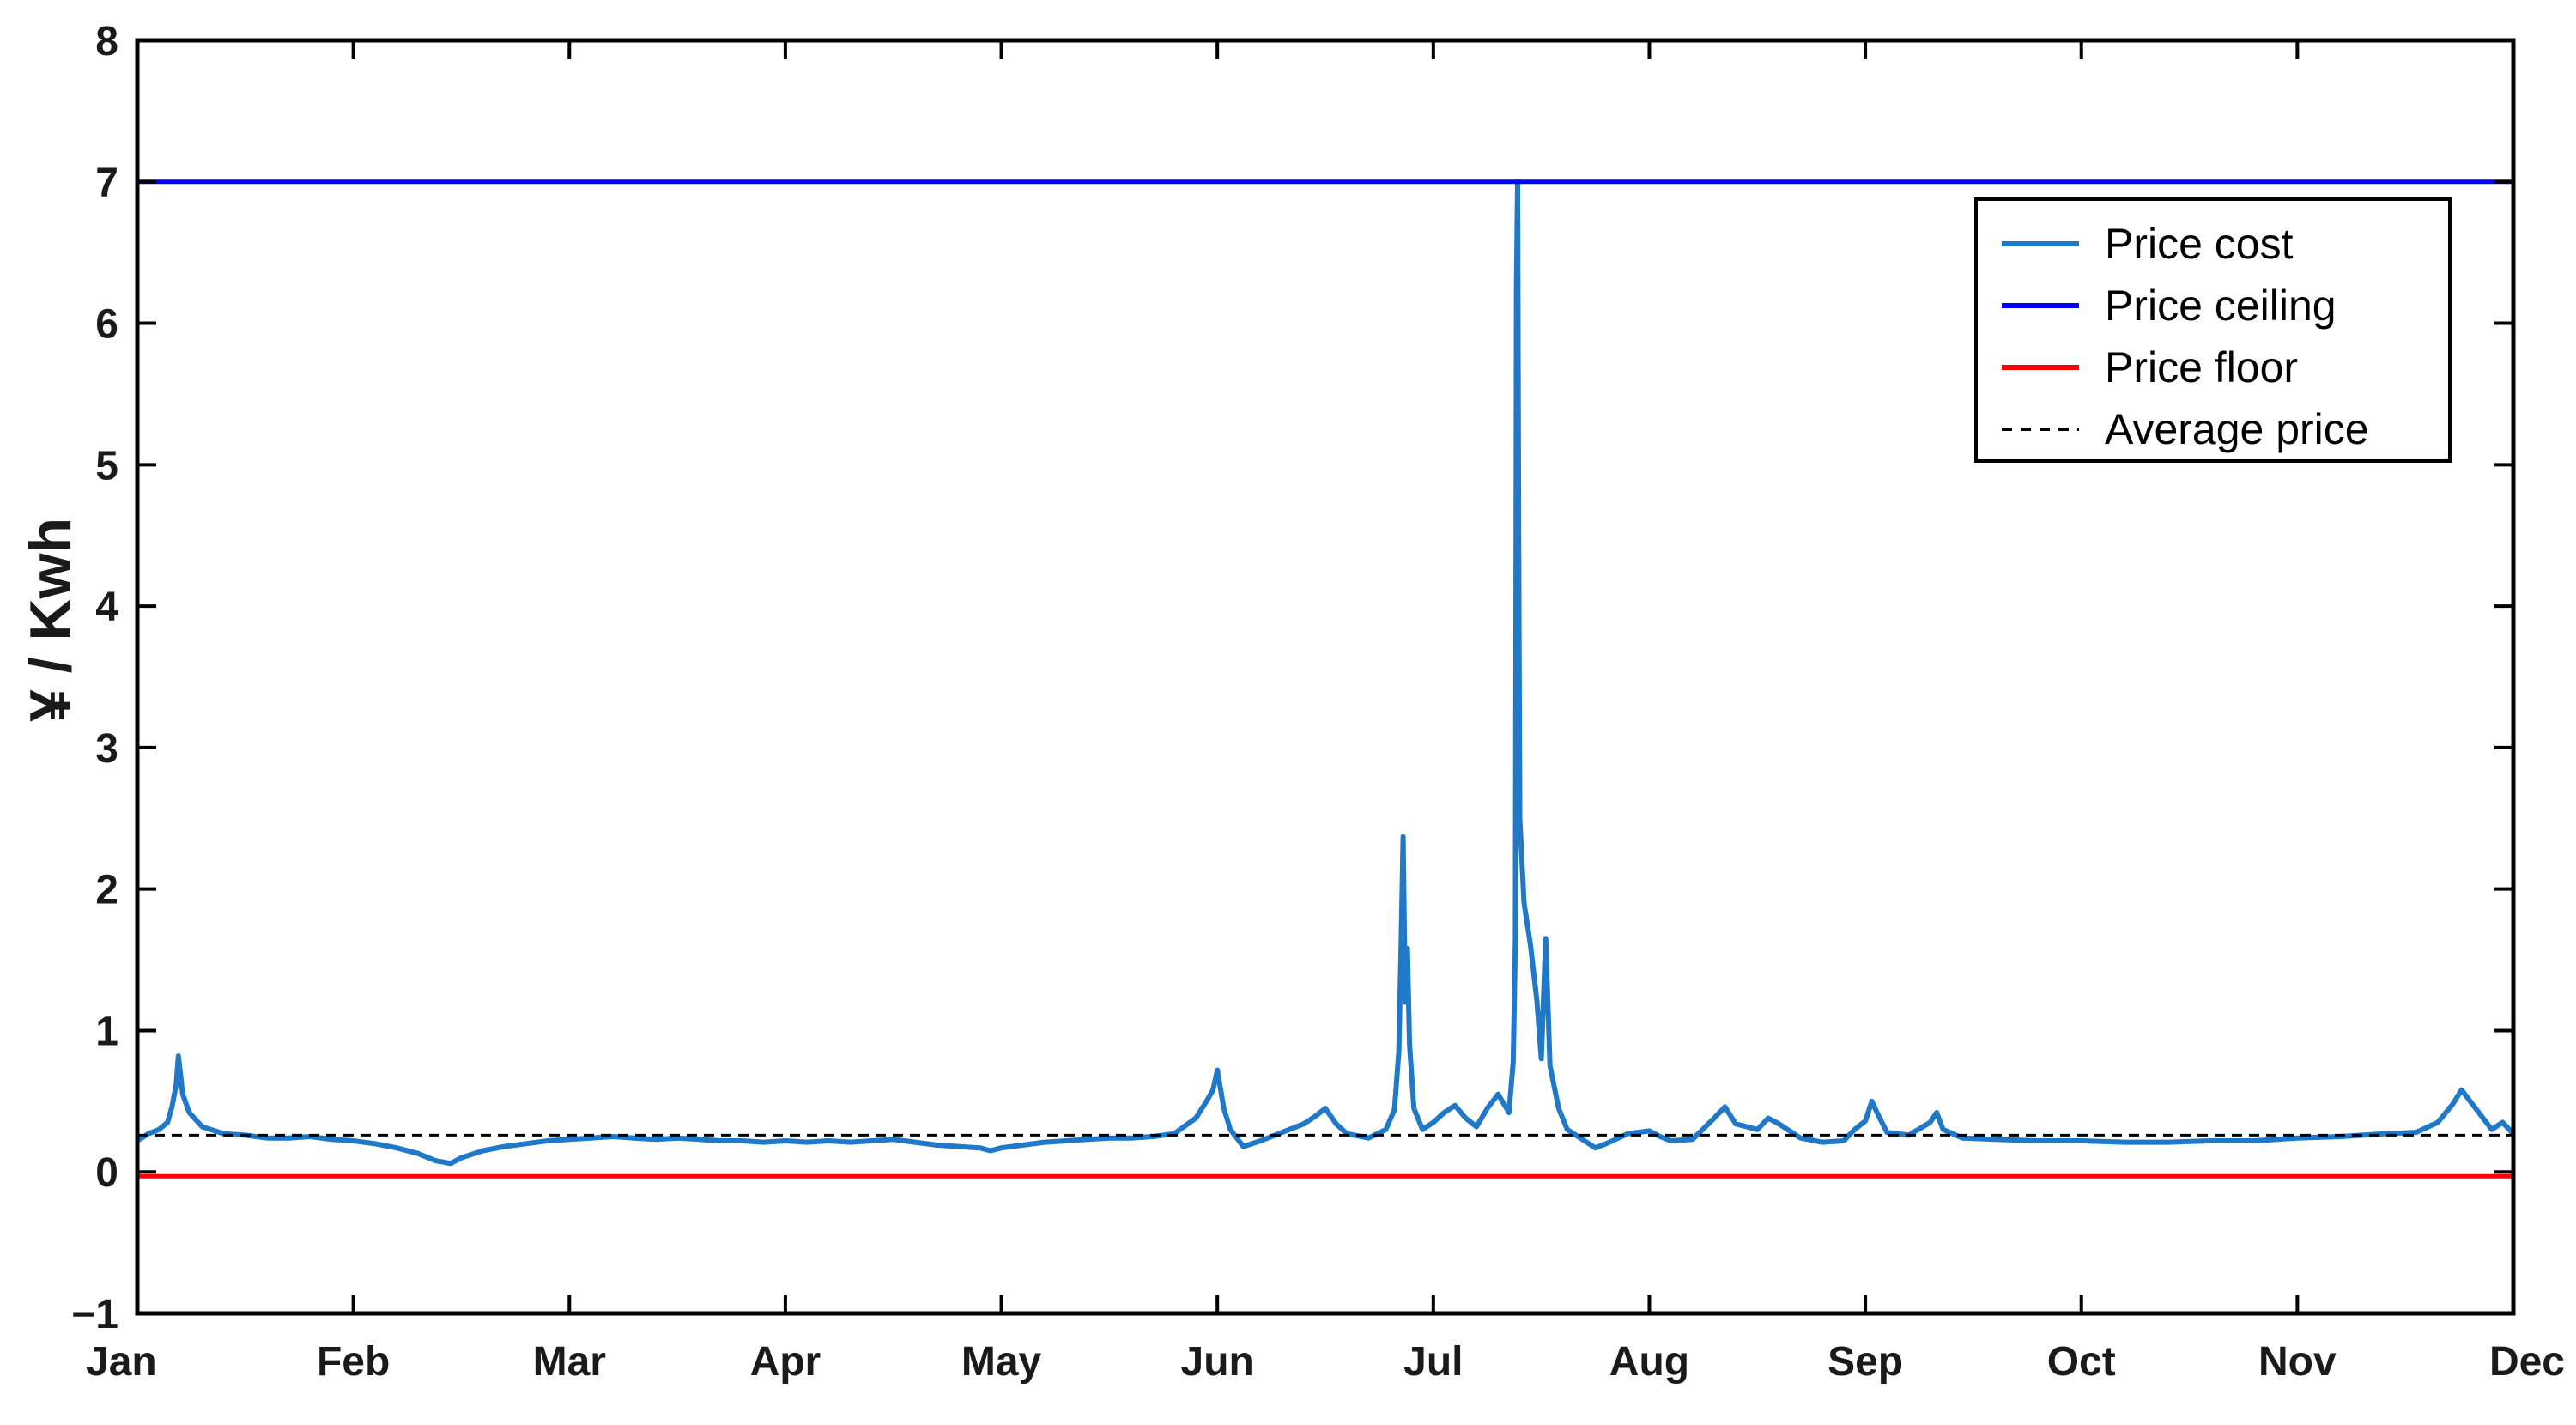  What do you see at coordinates (2297, 1362) in the screenshot?
I see `x-tick-label: Nov` at bounding box center [2297, 1362].